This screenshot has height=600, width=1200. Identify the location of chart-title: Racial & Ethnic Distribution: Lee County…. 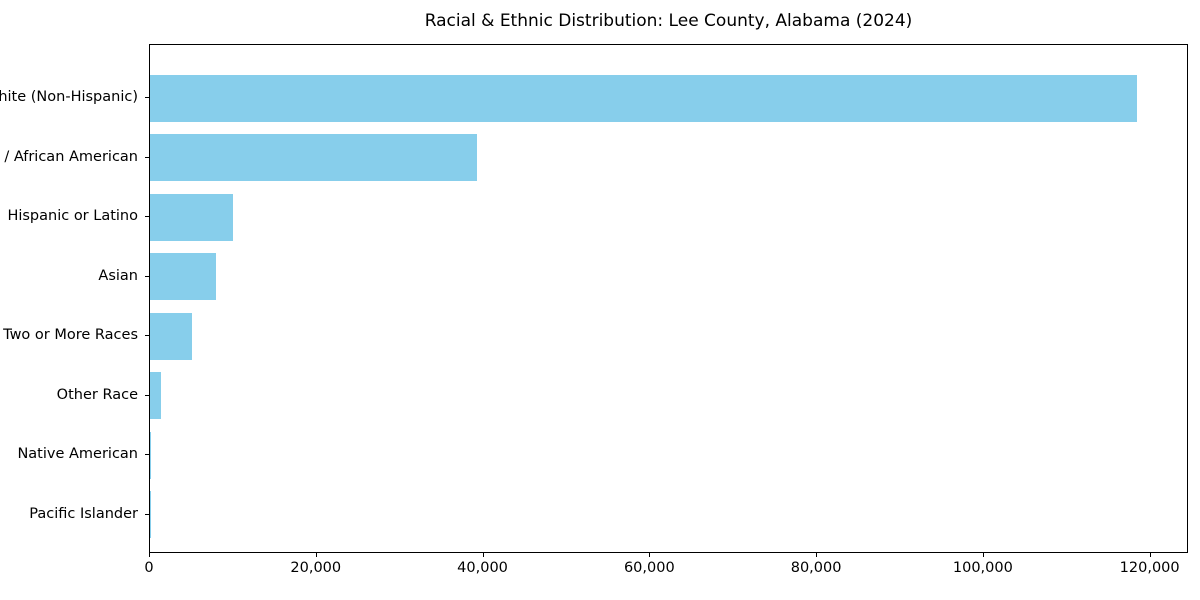
(668, 21).